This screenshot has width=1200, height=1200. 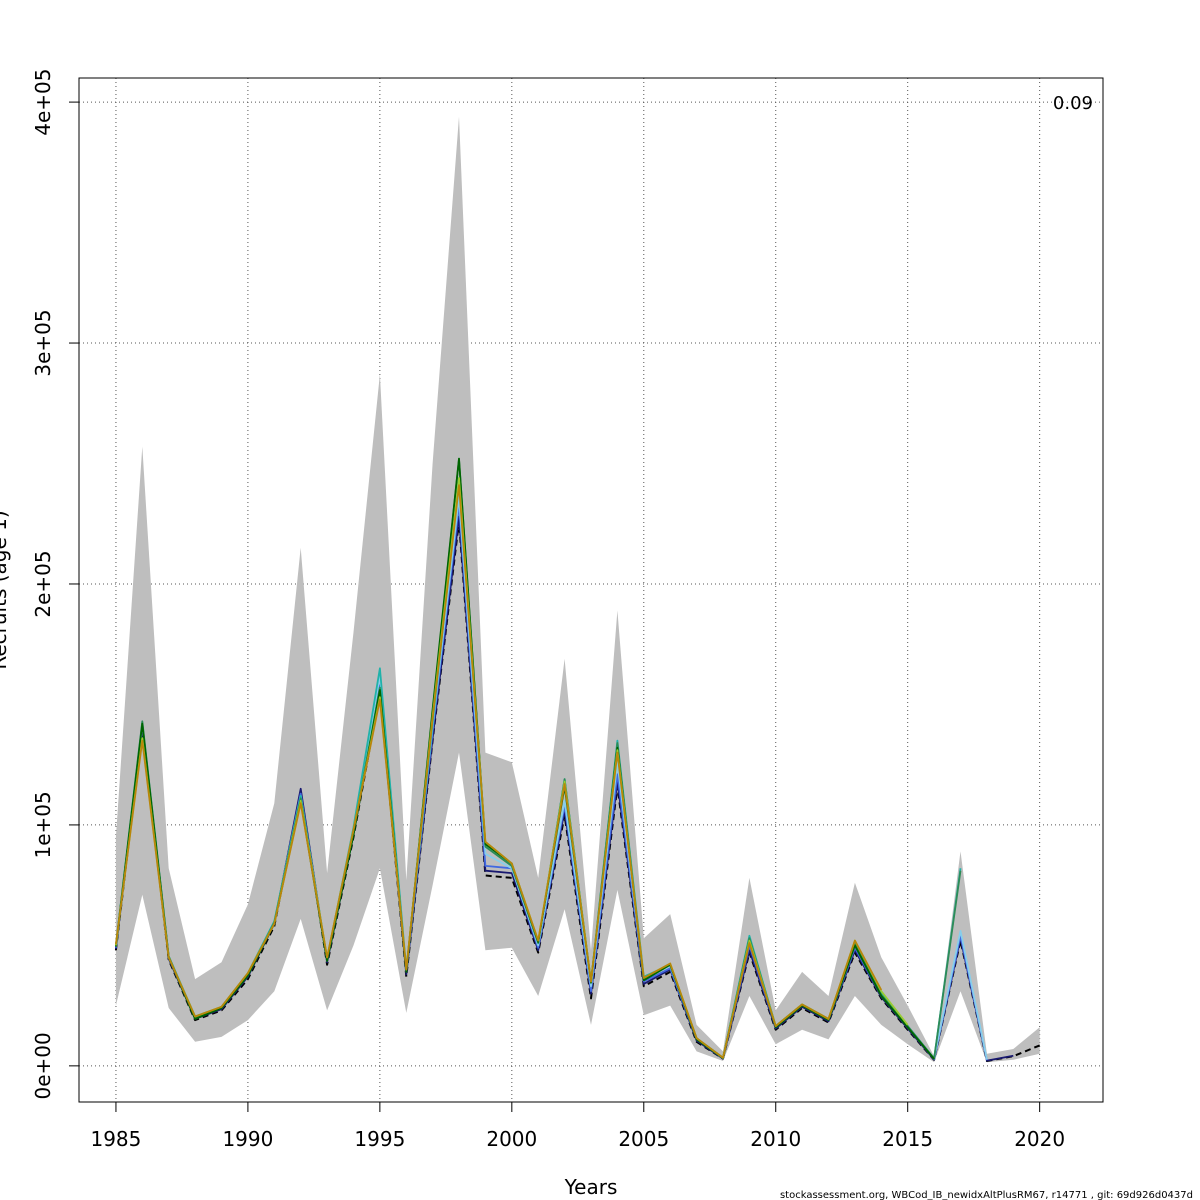 What do you see at coordinates (1039, 1139) in the screenshot?
I see `x-tick-label-2020: 2020` at bounding box center [1039, 1139].